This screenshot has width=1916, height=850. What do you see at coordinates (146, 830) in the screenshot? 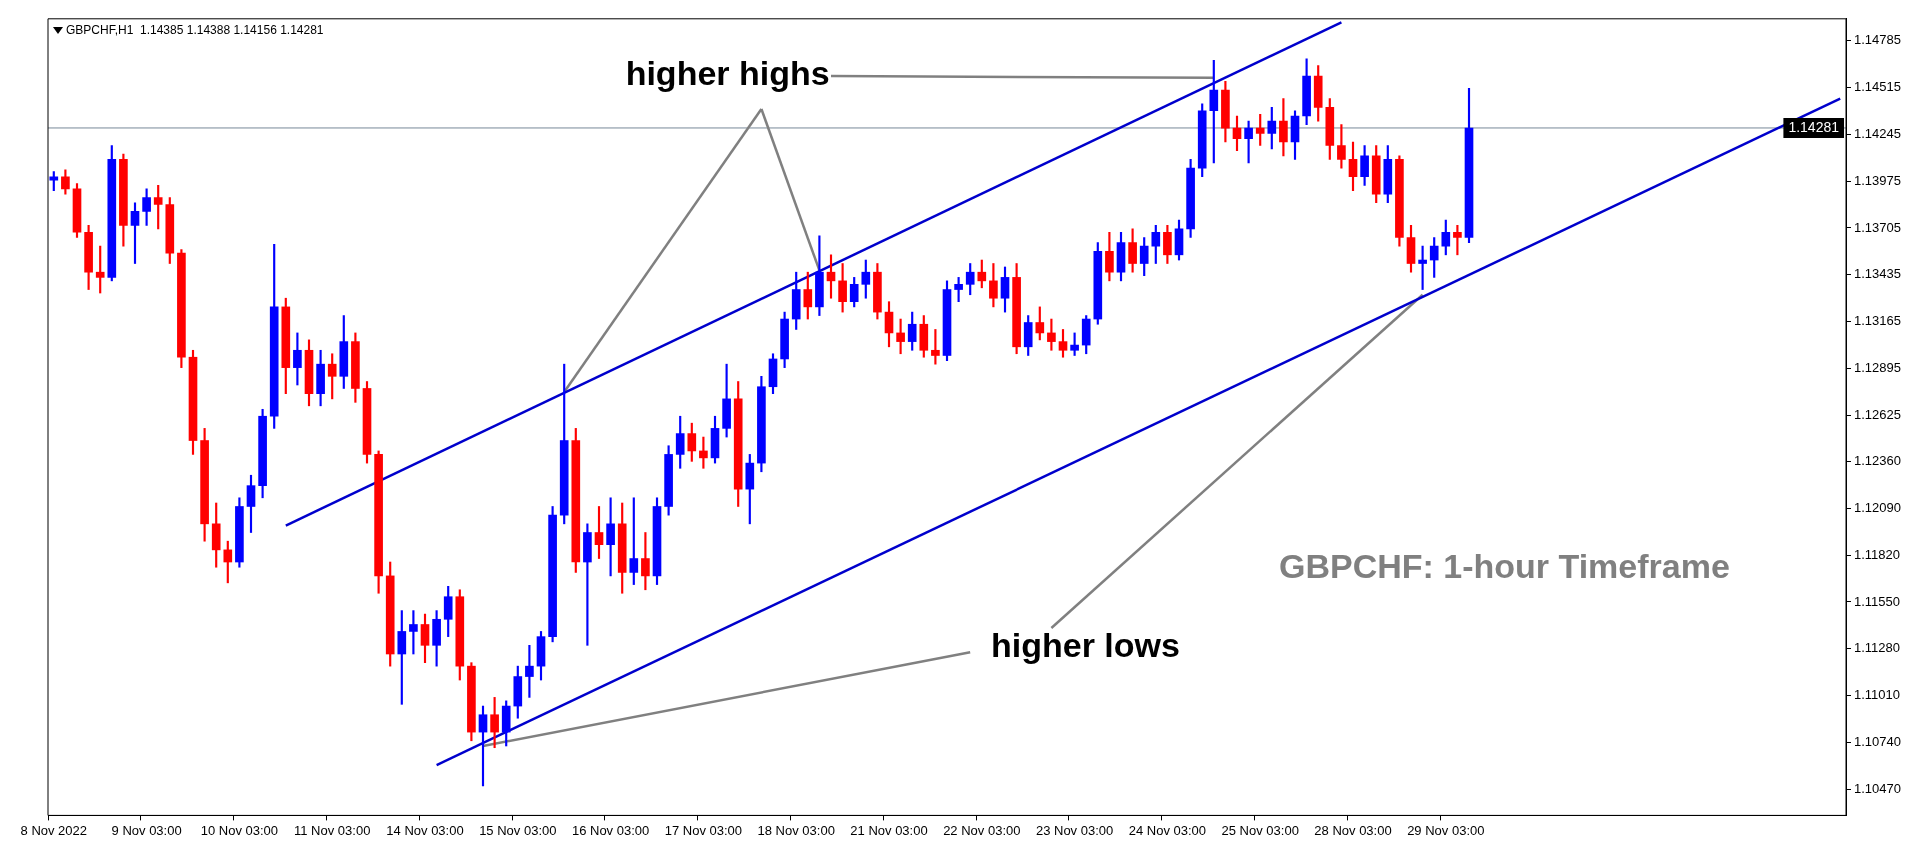
I see `x-tick-label: 9 Nov 03:00` at bounding box center [146, 830].